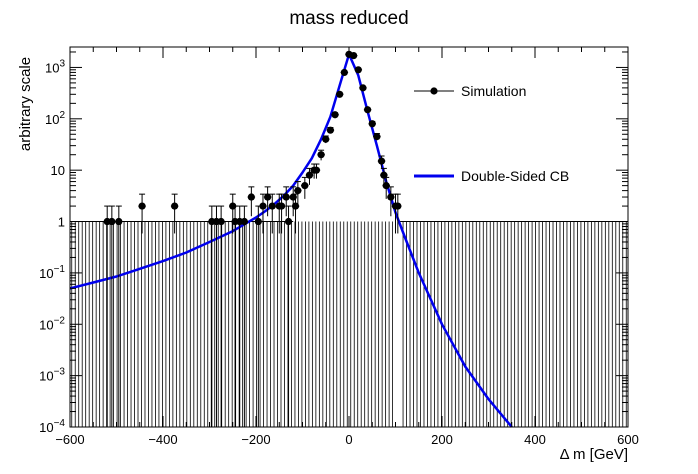 This screenshot has width=698, height=474. What do you see at coordinates (25, 104) in the screenshot?
I see `y-axis-label: arbitrary scale` at bounding box center [25, 104].